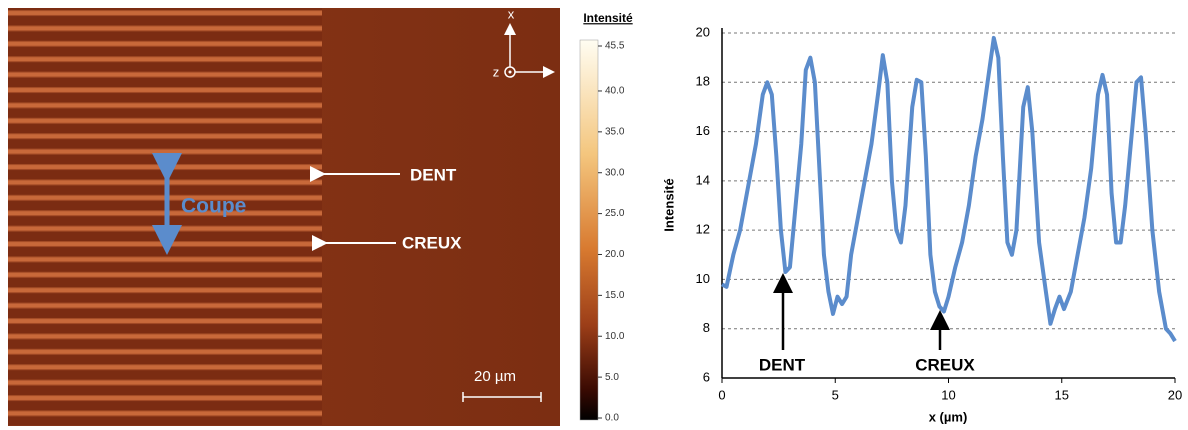 Image resolution: width=1188 pixels, height=430 pixels. What do you see at coordinates (615, 254) in the screenshot?
I see `colorbar-tick-label: 20.0` at bounding box center [615, 254].